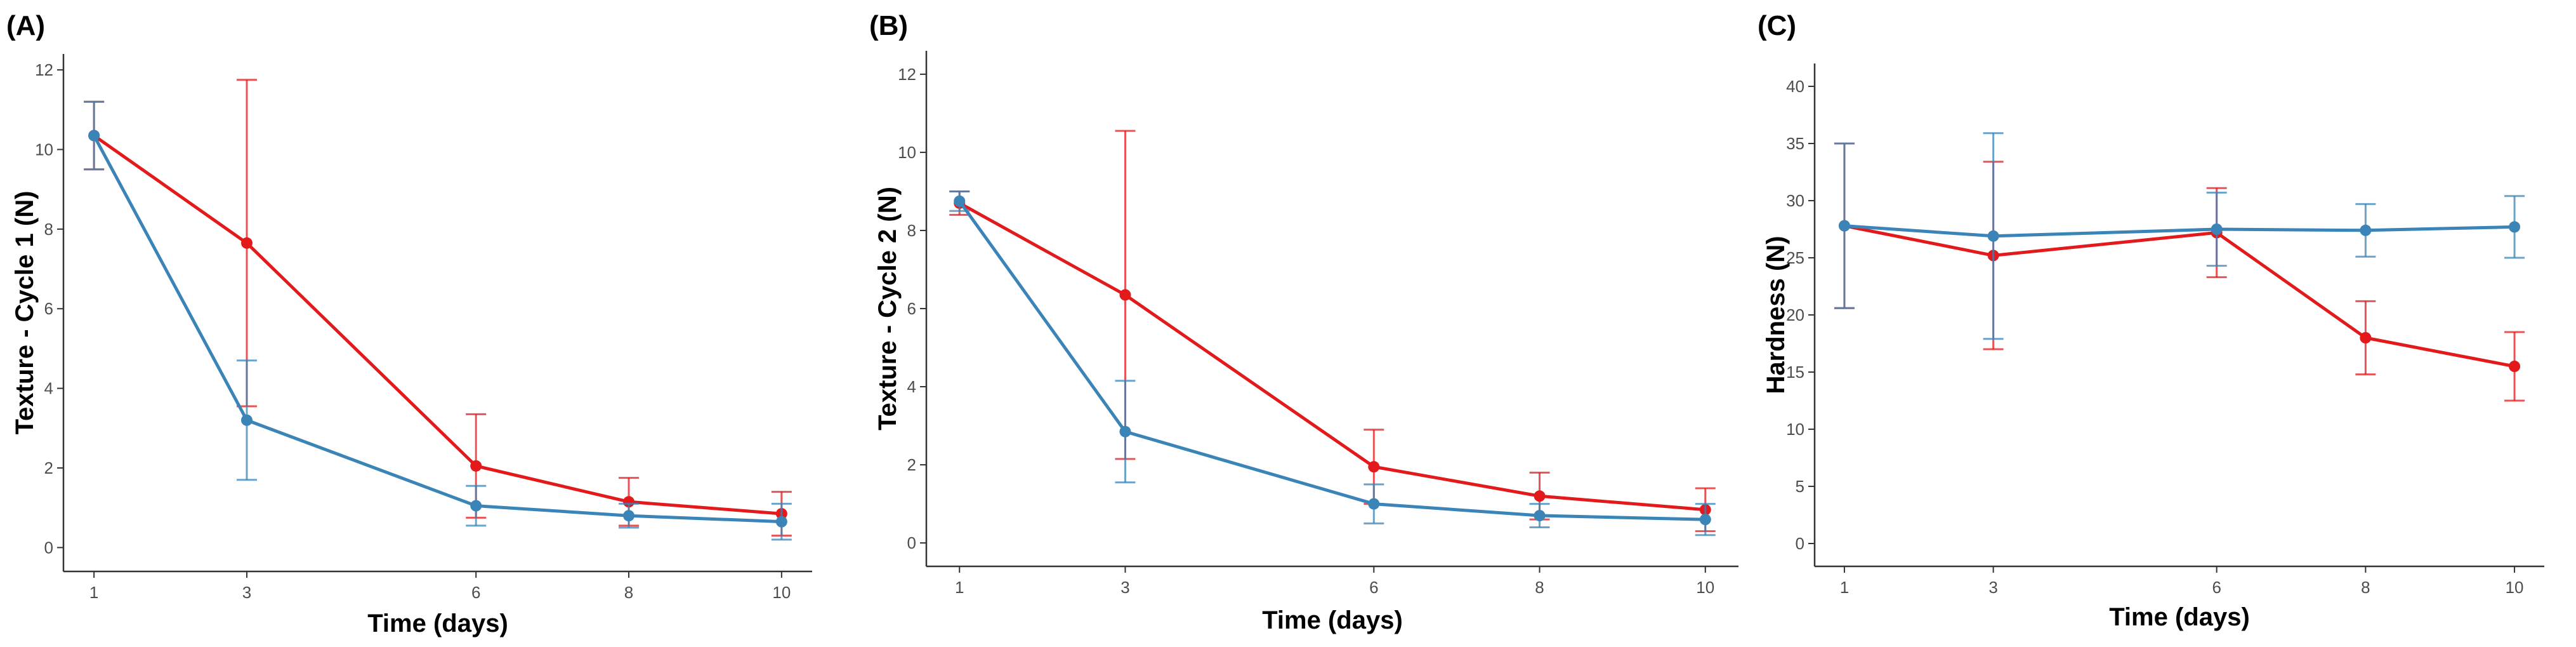  What do you see at coordinates (25, 313) in the screenshot?
I see `y-axis-title: Texture - Cycle 1 (N)` at bounding box center [25, 313].